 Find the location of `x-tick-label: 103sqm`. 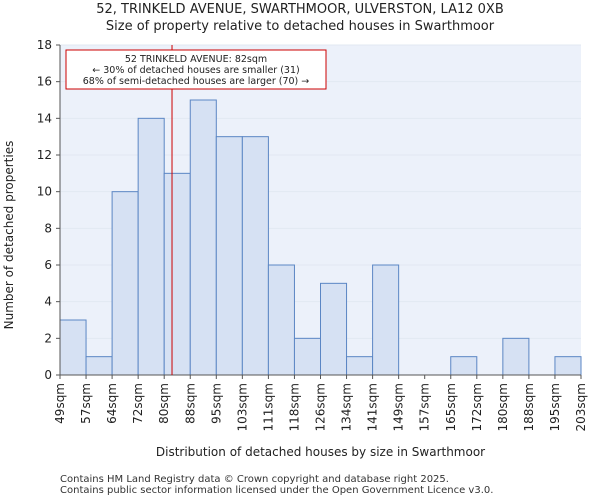

x-tick-label: 103sqm is located at coordinates (242, 407).